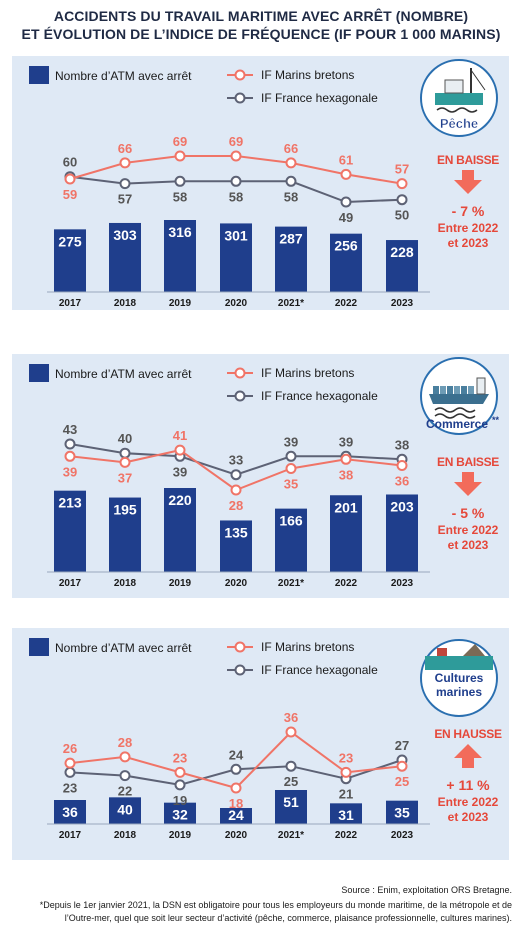 The width and height of the screenshot is (522, 941). I want to click on bar-value-label: 135, so click(236, 532).